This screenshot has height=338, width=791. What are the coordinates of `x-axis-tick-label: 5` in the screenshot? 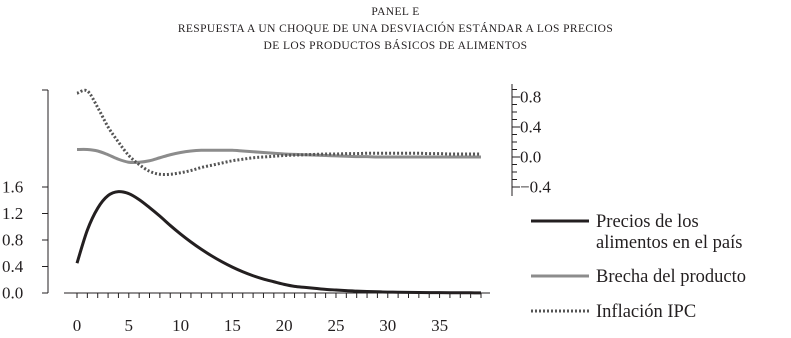 It's located at (129, 325).